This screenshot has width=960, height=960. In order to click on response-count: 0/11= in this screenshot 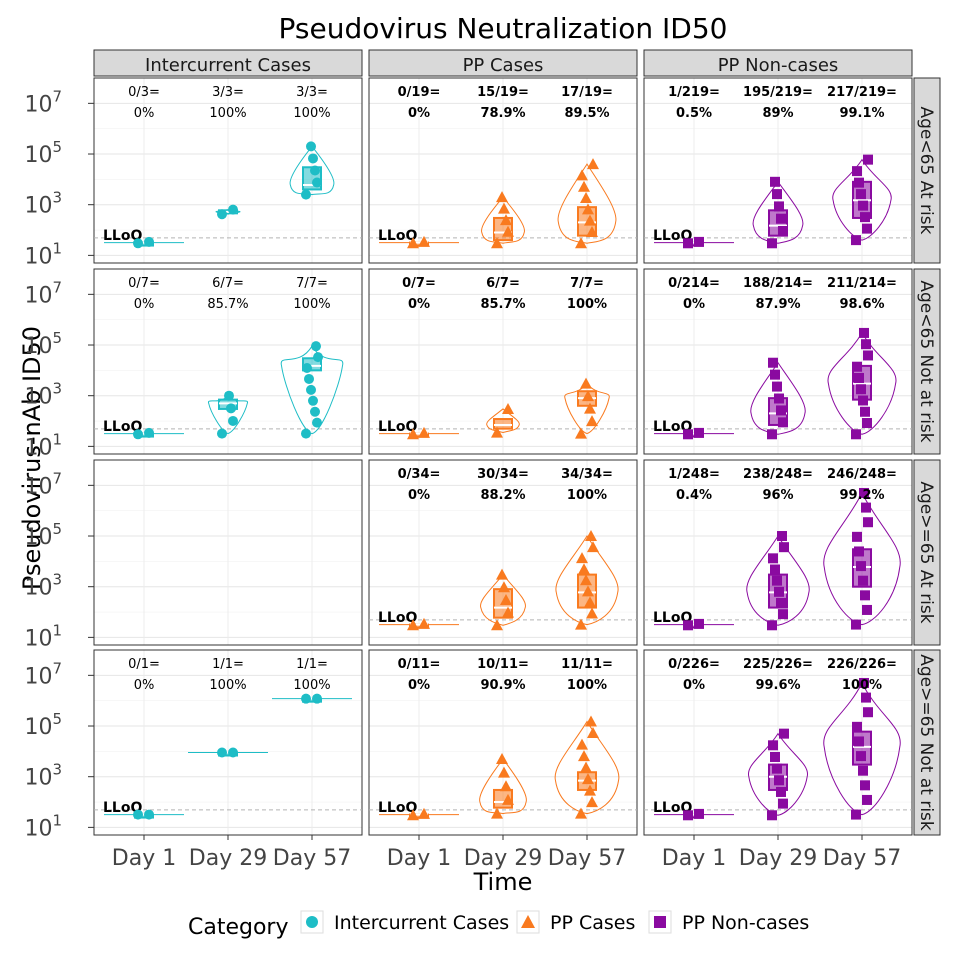, I will do `click(419, 664)`.